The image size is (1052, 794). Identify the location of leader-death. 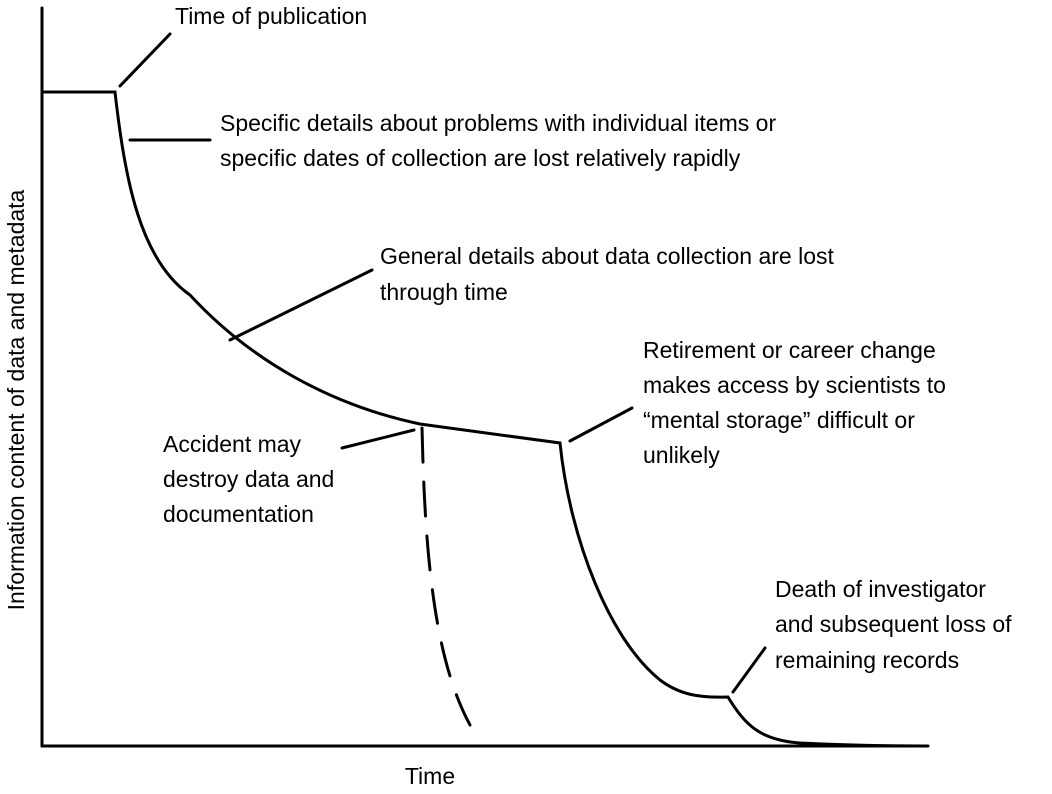
(749, 670).